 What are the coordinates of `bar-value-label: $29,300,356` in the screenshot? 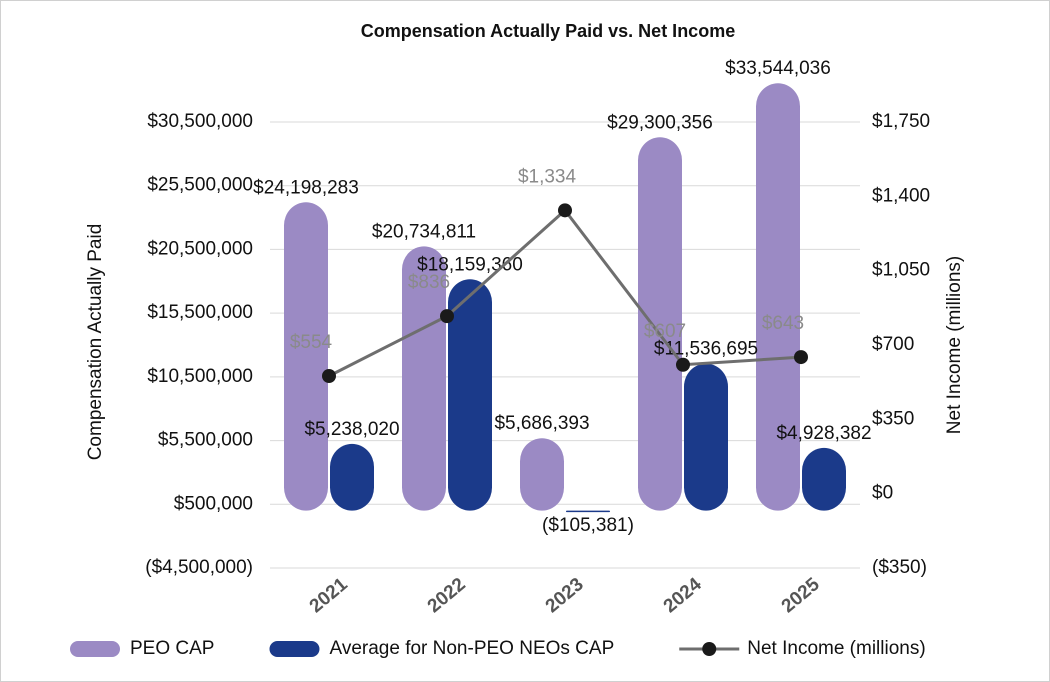 It's located at (660, 122).